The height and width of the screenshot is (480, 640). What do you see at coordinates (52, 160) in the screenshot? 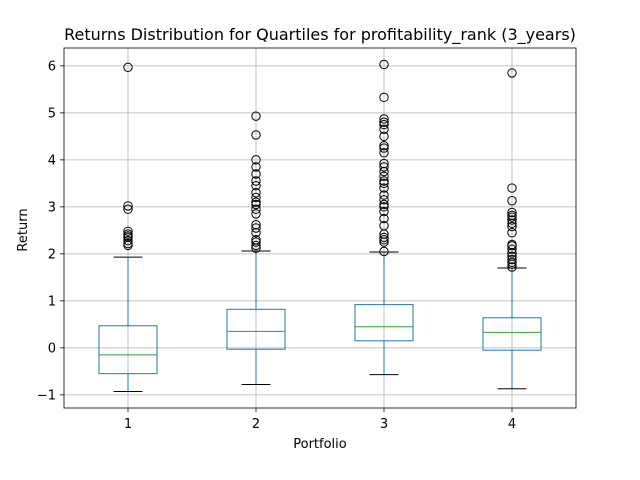
I see `y-tick-label: 4` at bounding box center [52, 160].